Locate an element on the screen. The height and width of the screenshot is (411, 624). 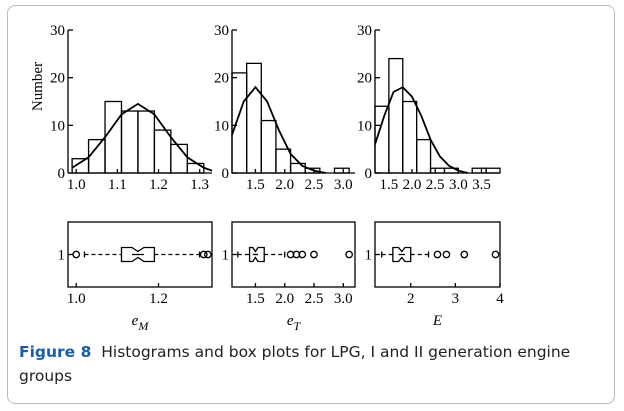
x-axis-title-sub: M is located at coordinates (143, 326).